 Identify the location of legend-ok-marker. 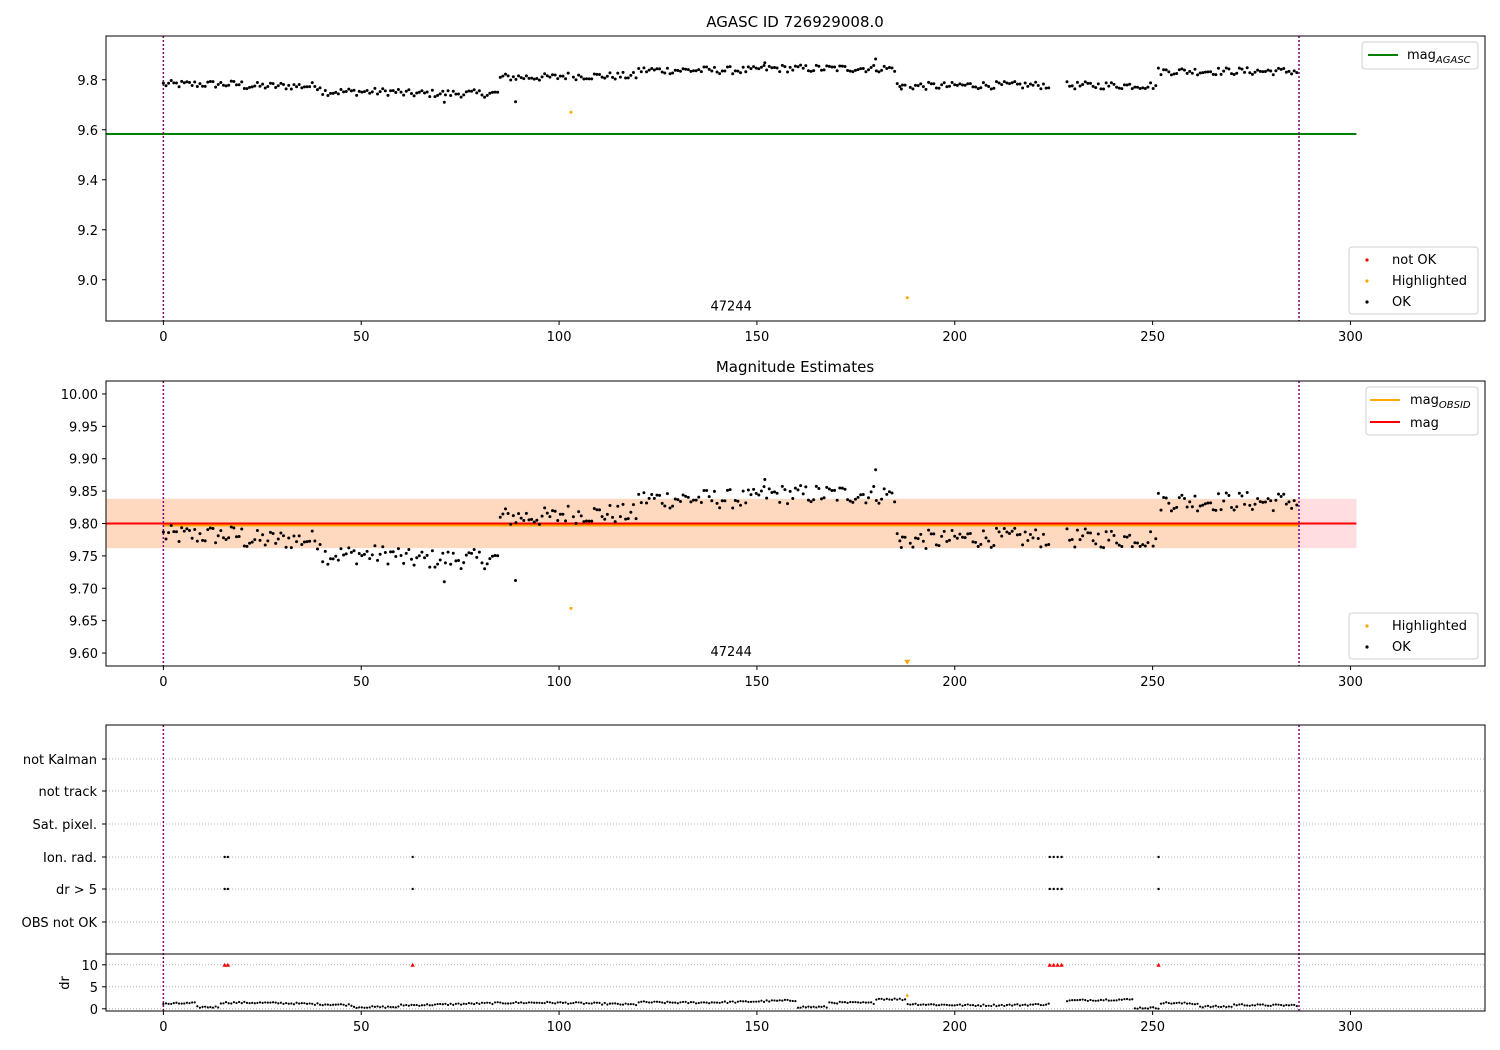
(1367, 302).